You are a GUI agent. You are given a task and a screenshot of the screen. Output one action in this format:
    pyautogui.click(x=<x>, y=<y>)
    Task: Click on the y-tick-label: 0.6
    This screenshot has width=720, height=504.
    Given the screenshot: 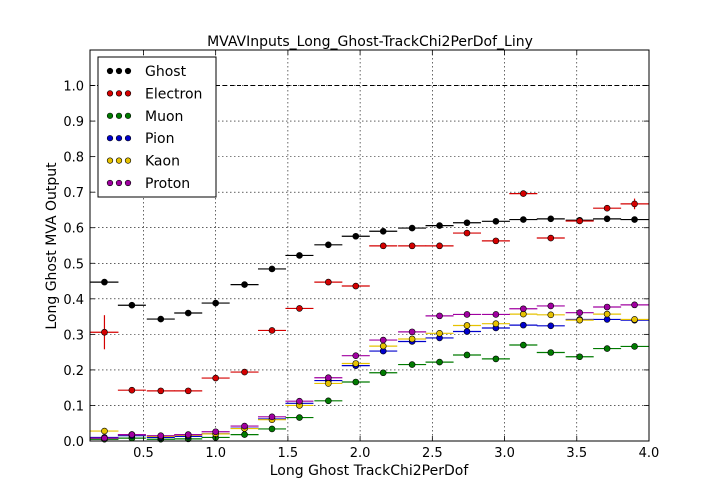 What is the action you would take?
    pyautogui.click(x=73, y=229)
    